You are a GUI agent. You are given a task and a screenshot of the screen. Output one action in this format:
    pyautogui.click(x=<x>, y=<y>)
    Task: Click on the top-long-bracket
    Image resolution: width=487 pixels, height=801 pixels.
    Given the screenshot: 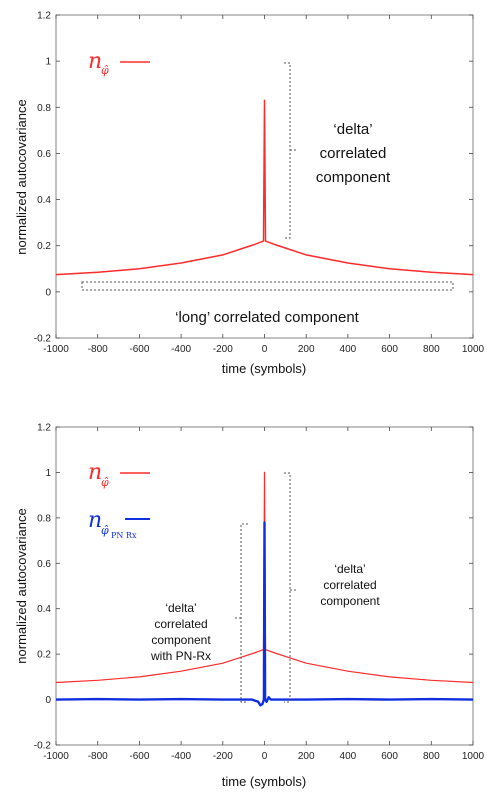 What is the action you would take?
    pyautogui.click(x=267, y=286)
    